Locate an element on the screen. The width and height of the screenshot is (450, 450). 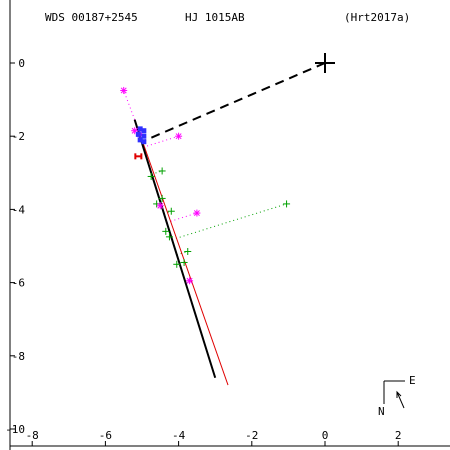
compass: E N is located at coordinates (397, 396).